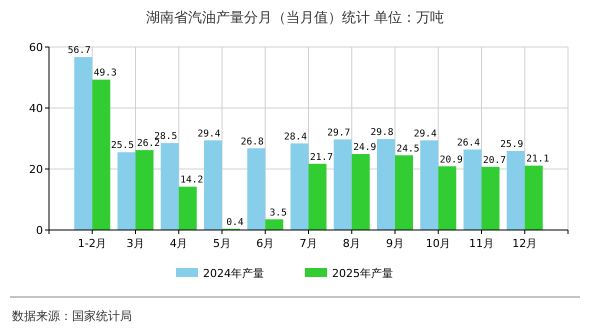 This screenshot has width=590, height=330. I want to click on legend-label: 2024年产量, so click(233, 273).